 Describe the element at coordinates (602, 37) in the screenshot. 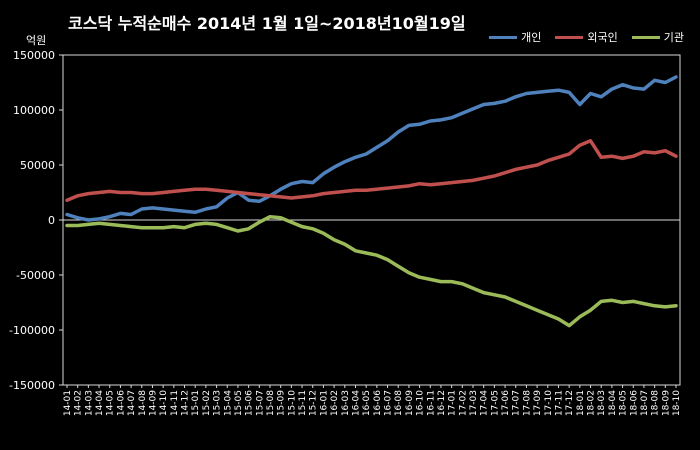

I see `legend-label-foreign: 외국인` at that location.